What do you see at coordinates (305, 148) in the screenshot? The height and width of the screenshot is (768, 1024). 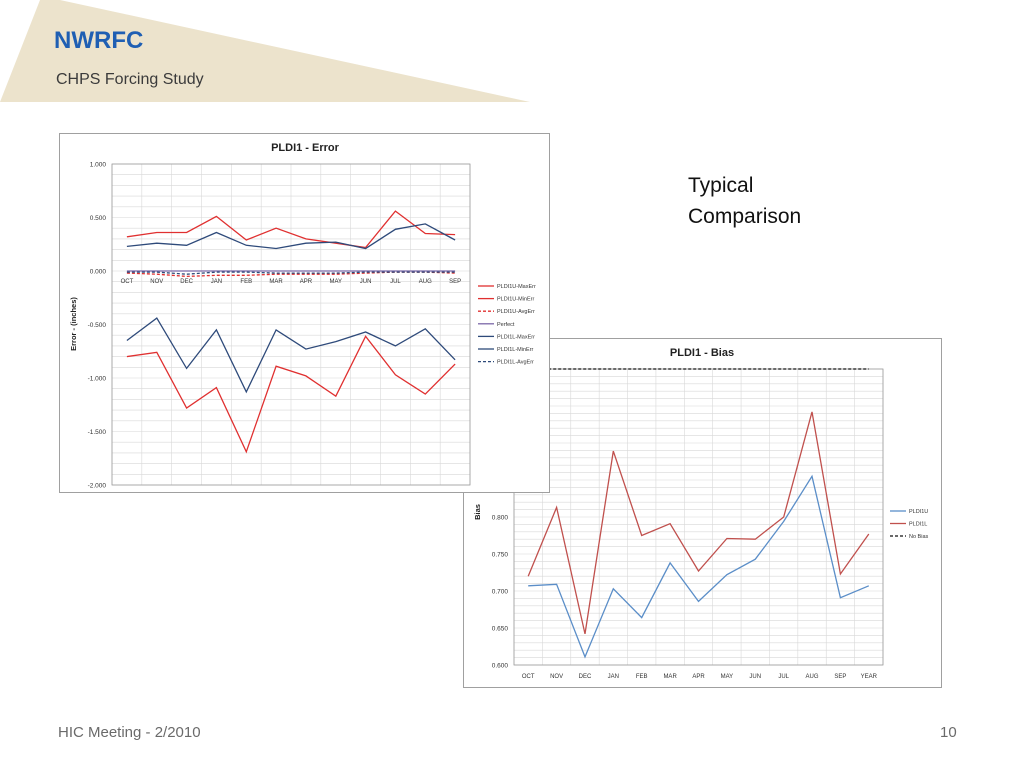 I see `chart-title: PLDI1 - Error` at bounding box center [305, 148].